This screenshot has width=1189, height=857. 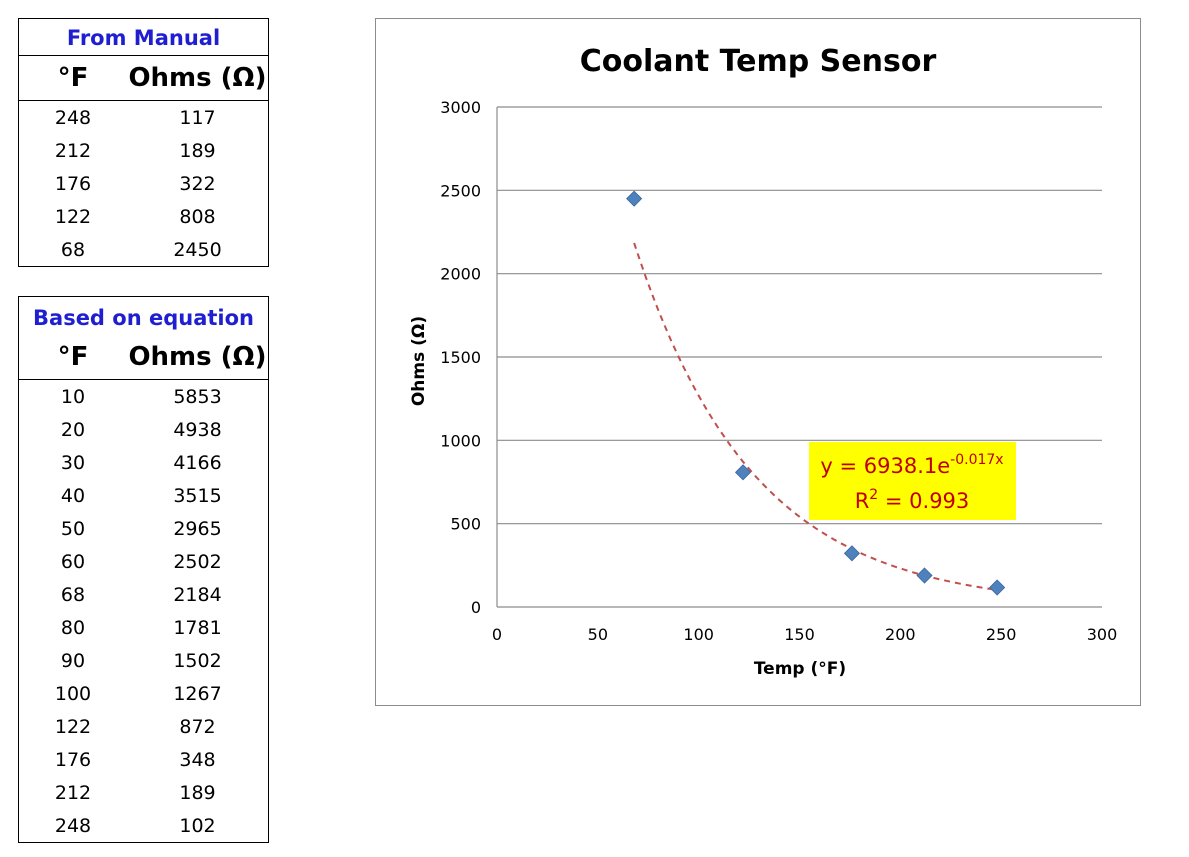 I want to click on equation-cell-ohms: 1267, so click(x=197, y=693).